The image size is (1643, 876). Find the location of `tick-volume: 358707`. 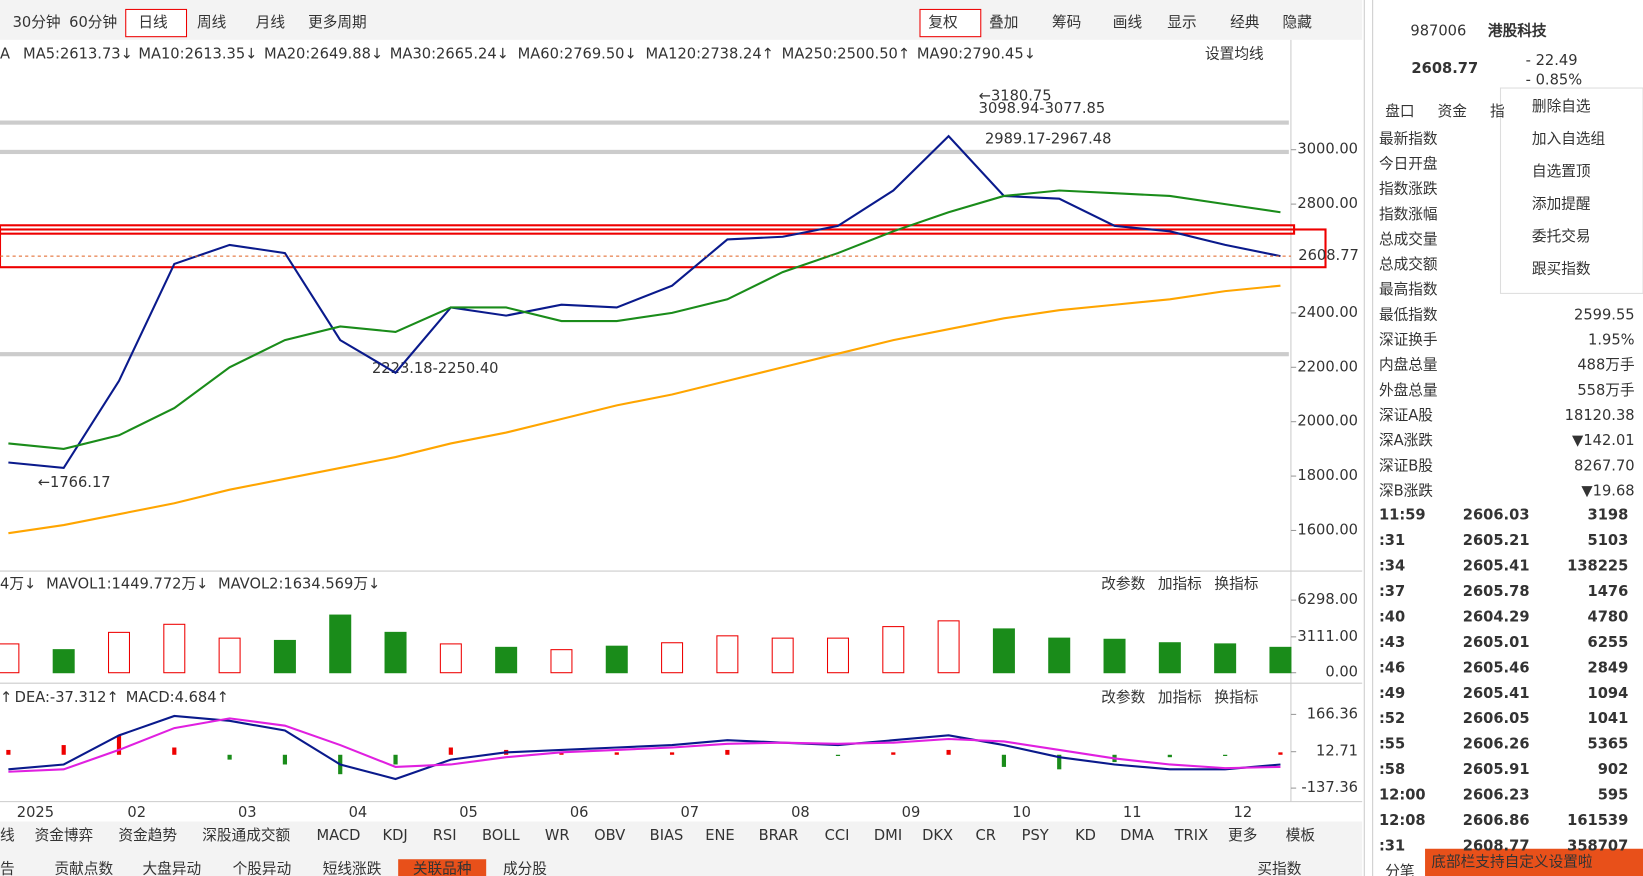

tick-volume: 358707 is located at coordinates (1597, 846).